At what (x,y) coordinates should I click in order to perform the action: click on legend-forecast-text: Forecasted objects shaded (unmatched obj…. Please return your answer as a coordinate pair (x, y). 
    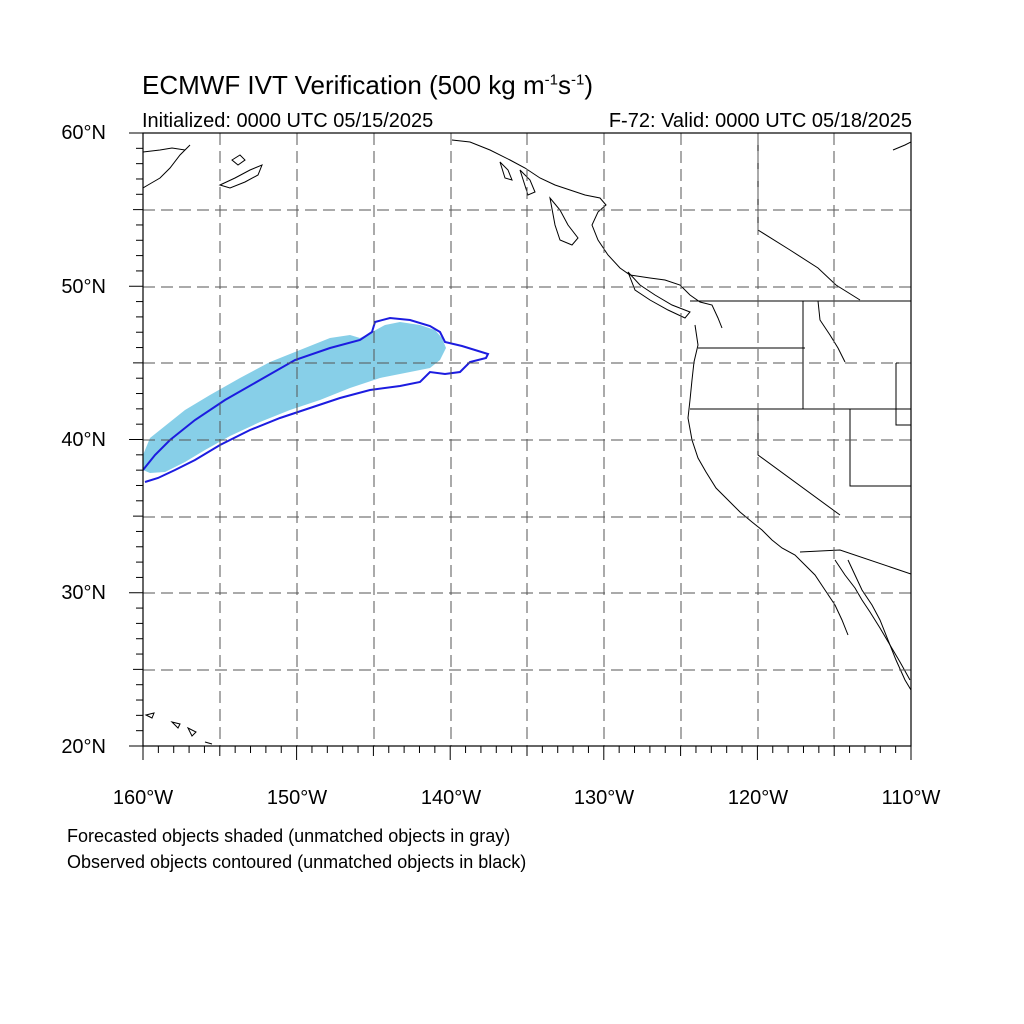
    Looking at the image, I should click on (289, 836).